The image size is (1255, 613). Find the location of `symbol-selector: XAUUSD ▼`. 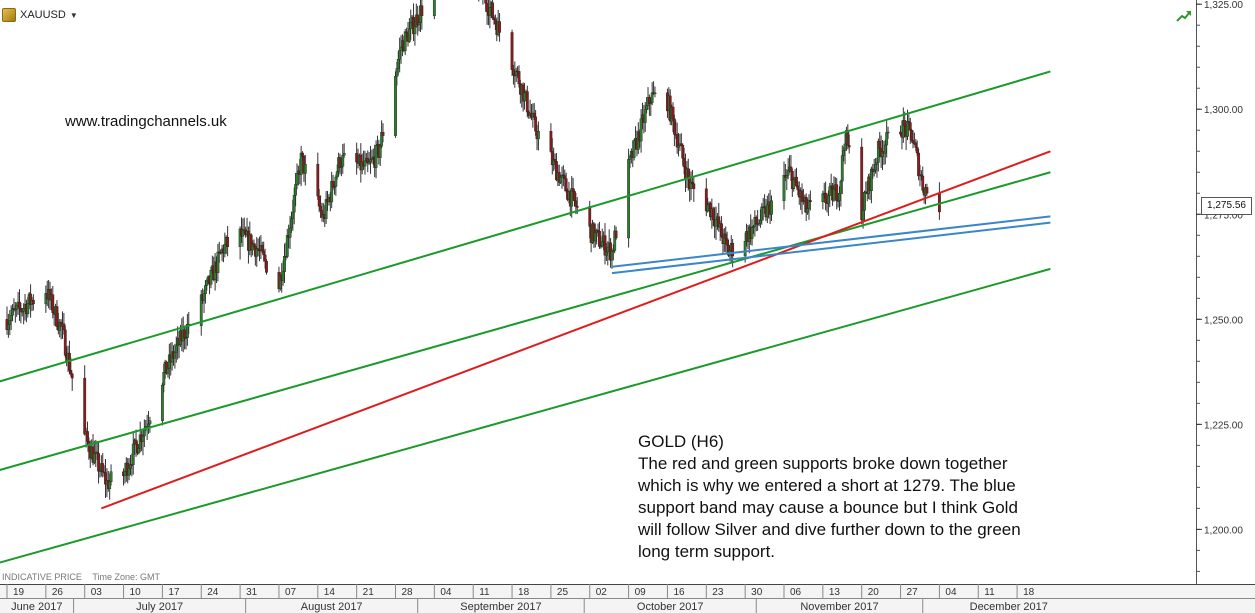

symbol-selector: XAUUSD ▼ is located at coordinates (40, 15).